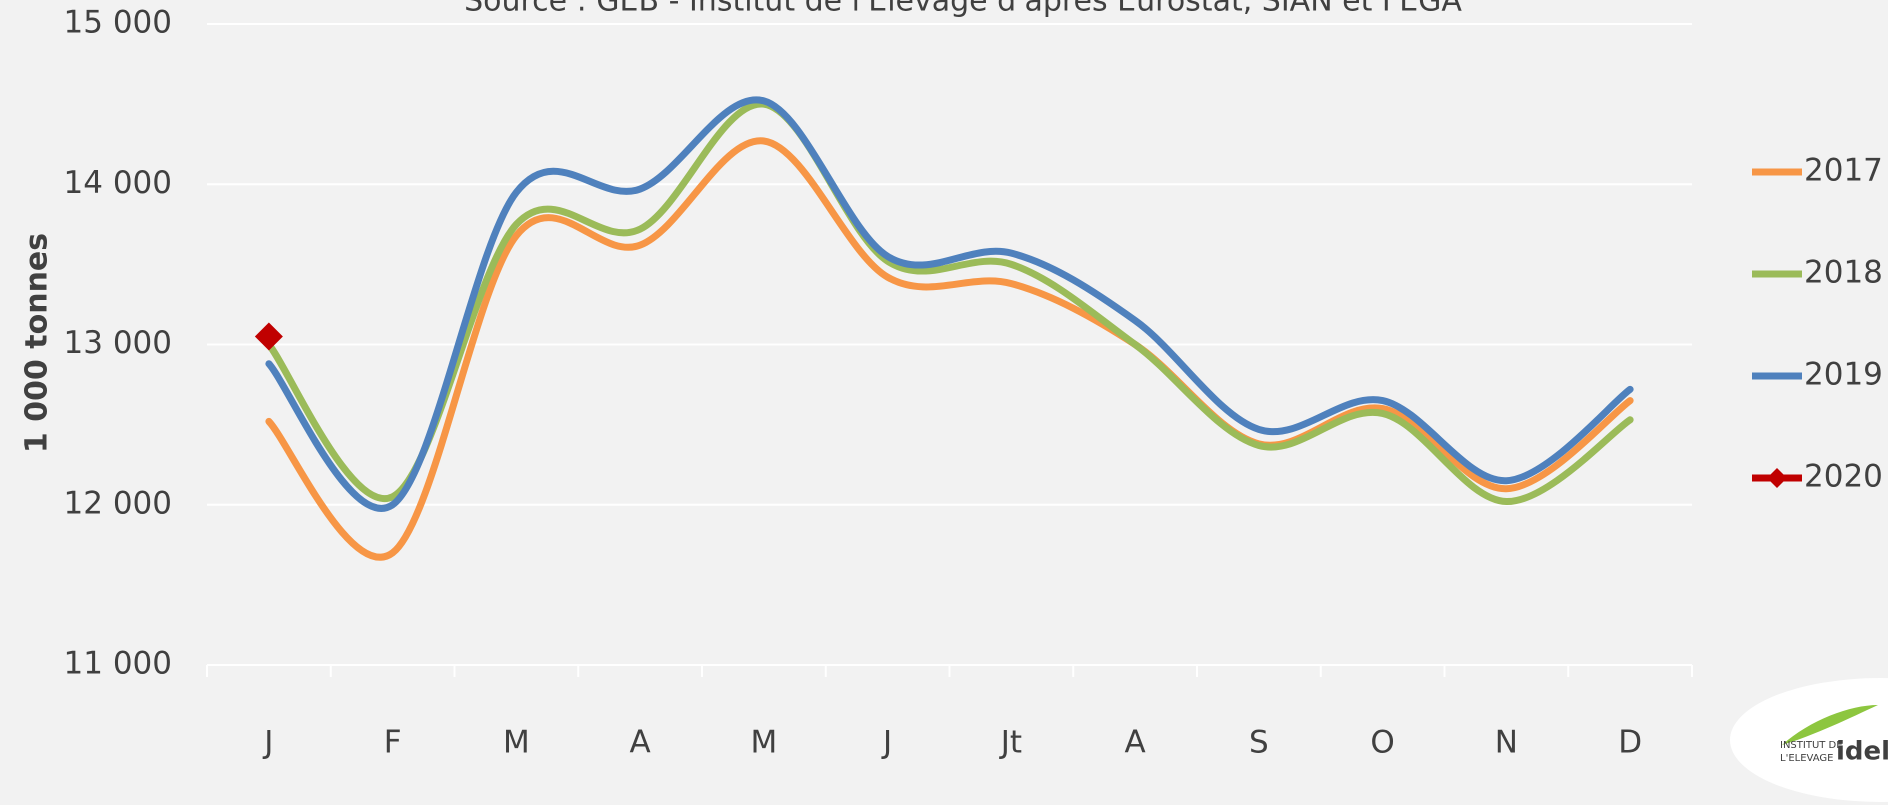 The width and height of the screenshot is (1888, 805). What do you see at coordinates (393, 743) in the screenshot?
I see `x-tick-label: F` at bounding box center [393, 743].